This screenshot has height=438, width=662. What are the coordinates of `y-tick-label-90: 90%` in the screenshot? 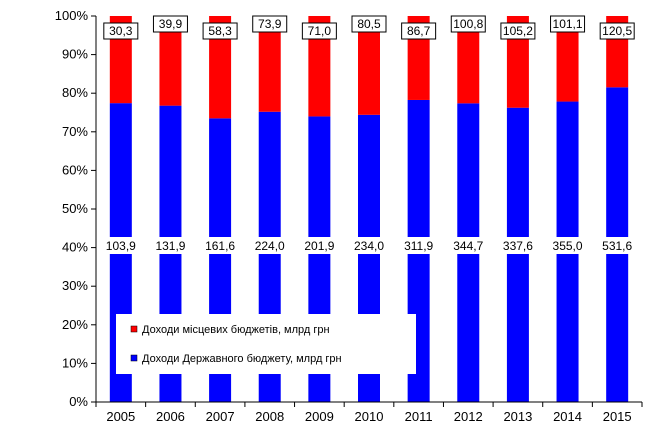 It's located at (75, 54).